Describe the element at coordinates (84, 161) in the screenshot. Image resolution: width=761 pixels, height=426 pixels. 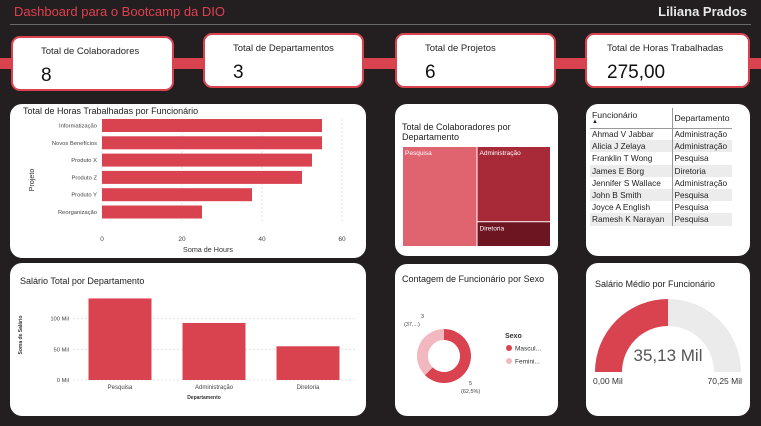
I see `category-label: Produto X` at that location.